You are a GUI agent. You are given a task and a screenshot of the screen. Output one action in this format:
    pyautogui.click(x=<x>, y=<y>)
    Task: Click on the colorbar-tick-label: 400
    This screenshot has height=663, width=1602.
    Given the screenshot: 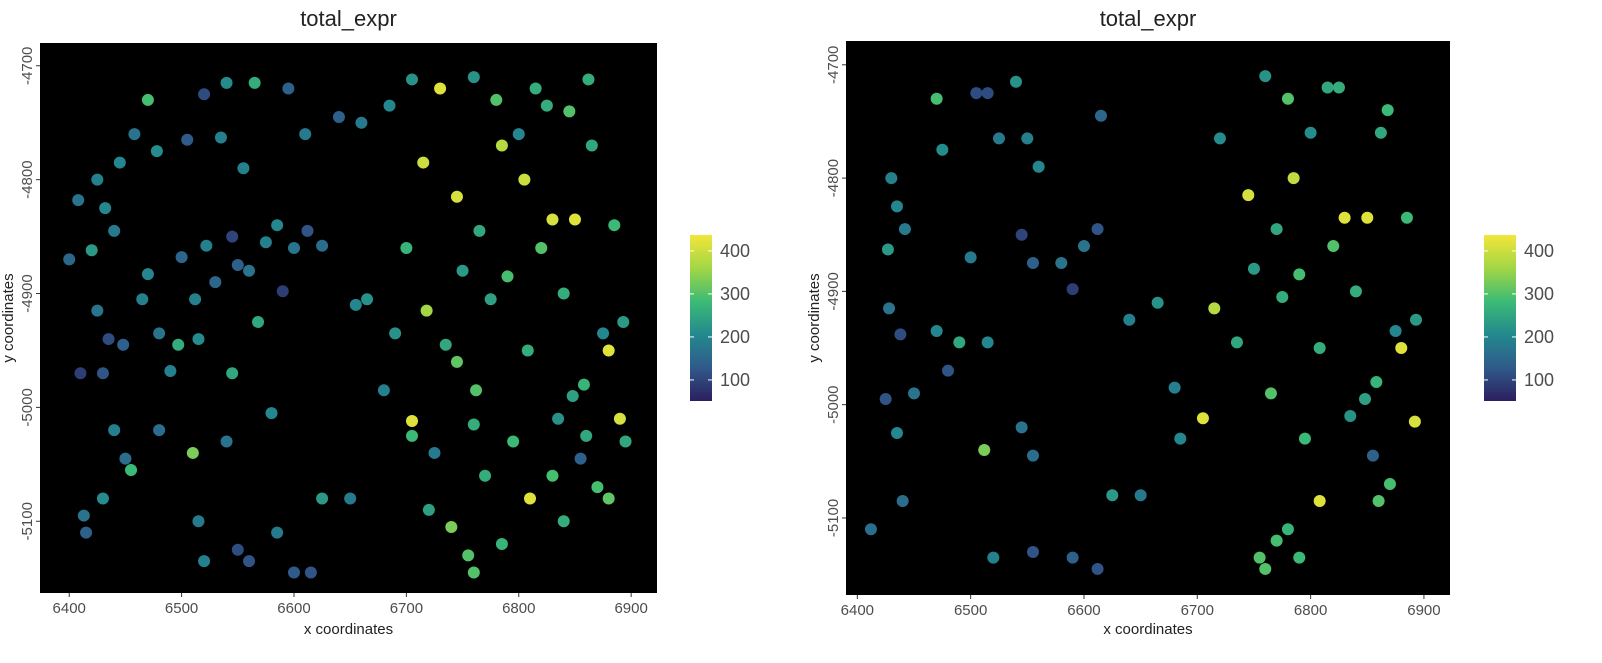 What is the action you would take?
    pyautogui.click(x=735, y=251)
    